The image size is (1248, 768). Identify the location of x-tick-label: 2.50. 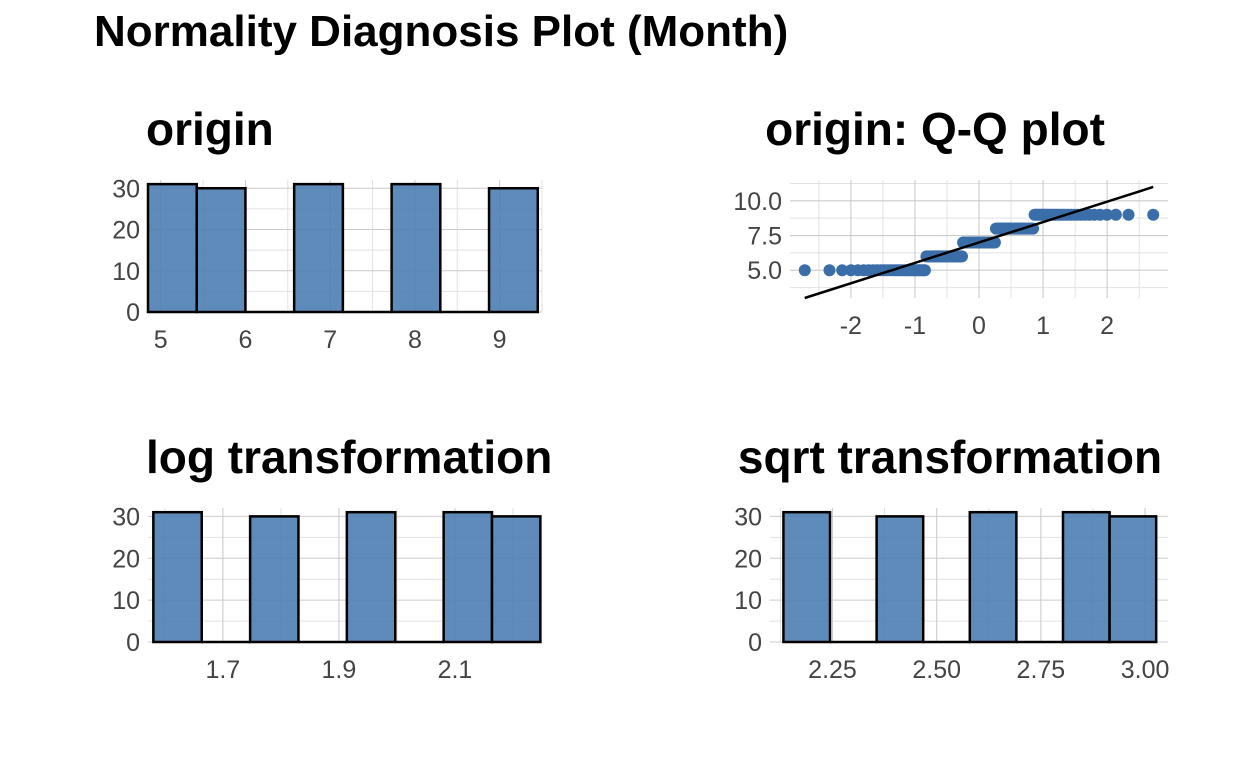
(936, 670).